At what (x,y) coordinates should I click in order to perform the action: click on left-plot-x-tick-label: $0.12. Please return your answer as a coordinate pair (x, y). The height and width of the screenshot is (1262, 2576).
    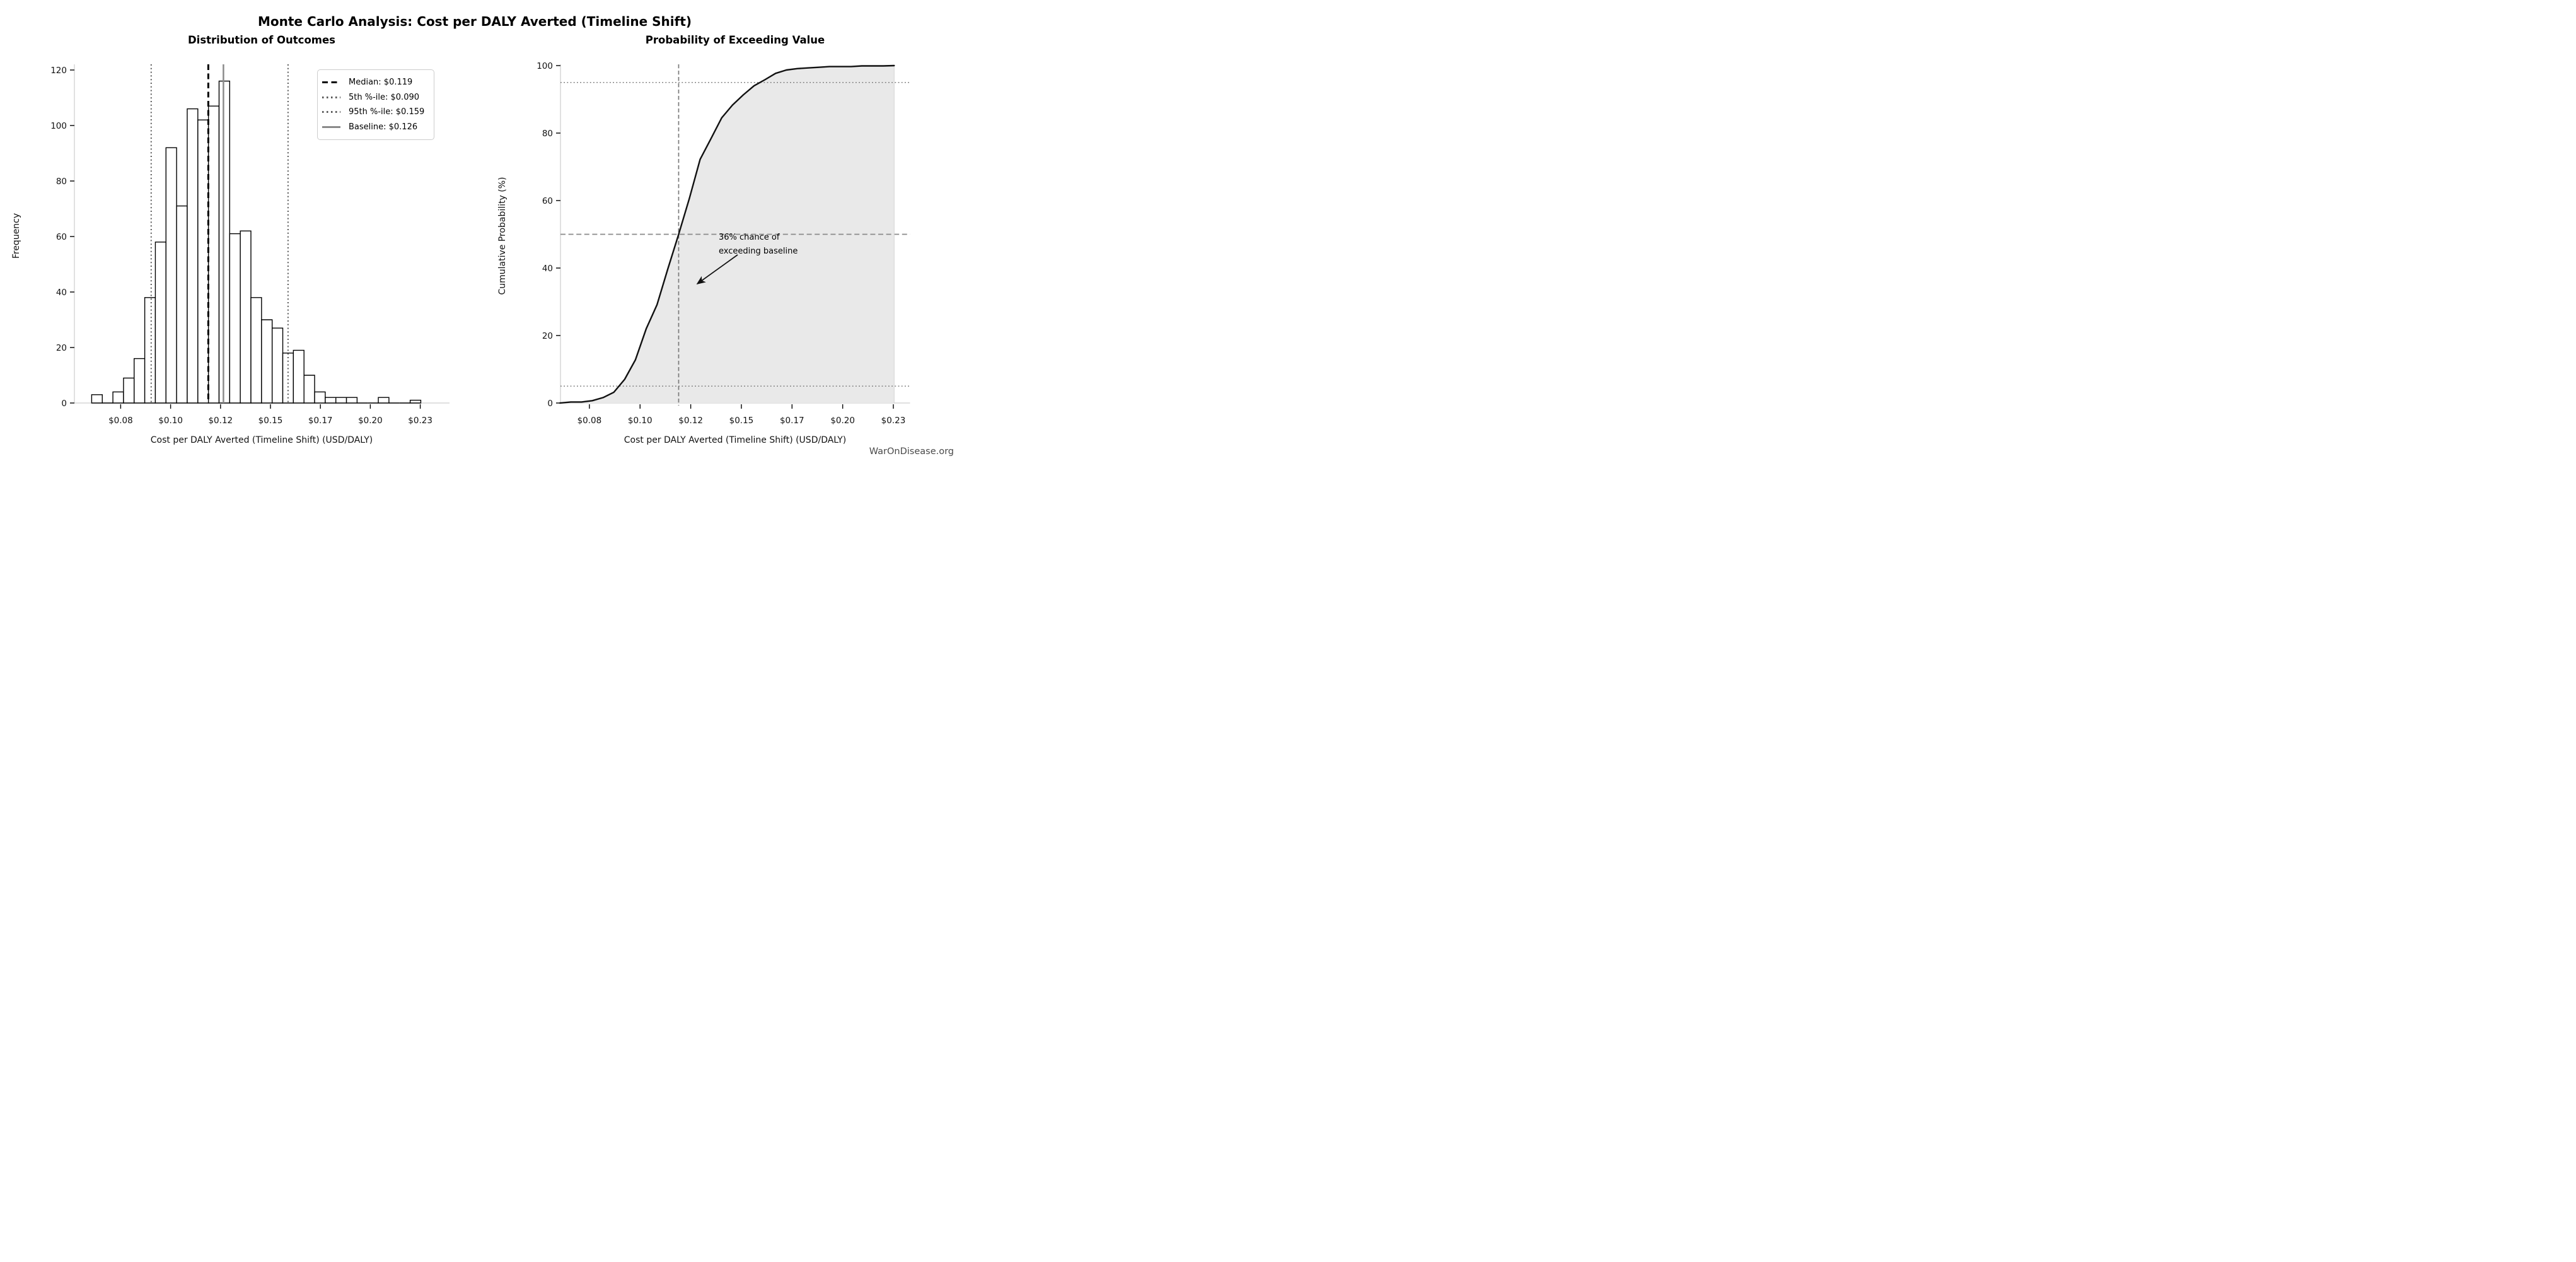
    Looking at the image, I should click on (220, 421).